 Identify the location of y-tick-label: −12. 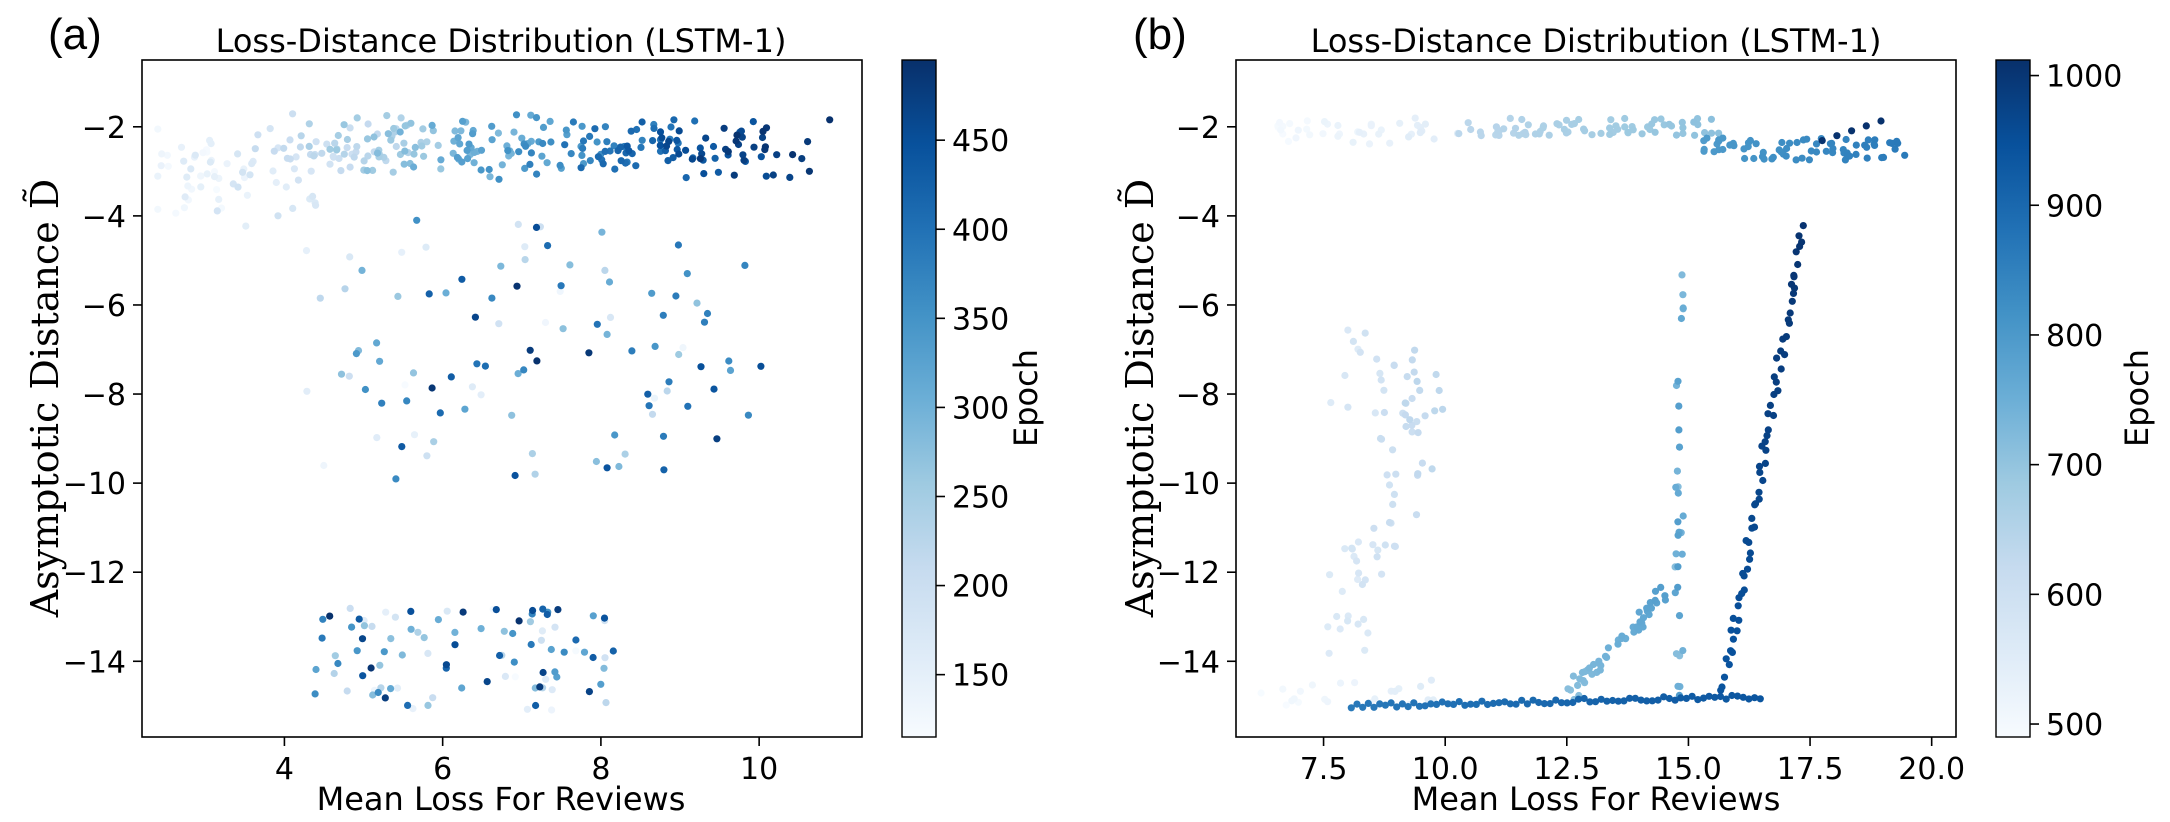
(94, 573).